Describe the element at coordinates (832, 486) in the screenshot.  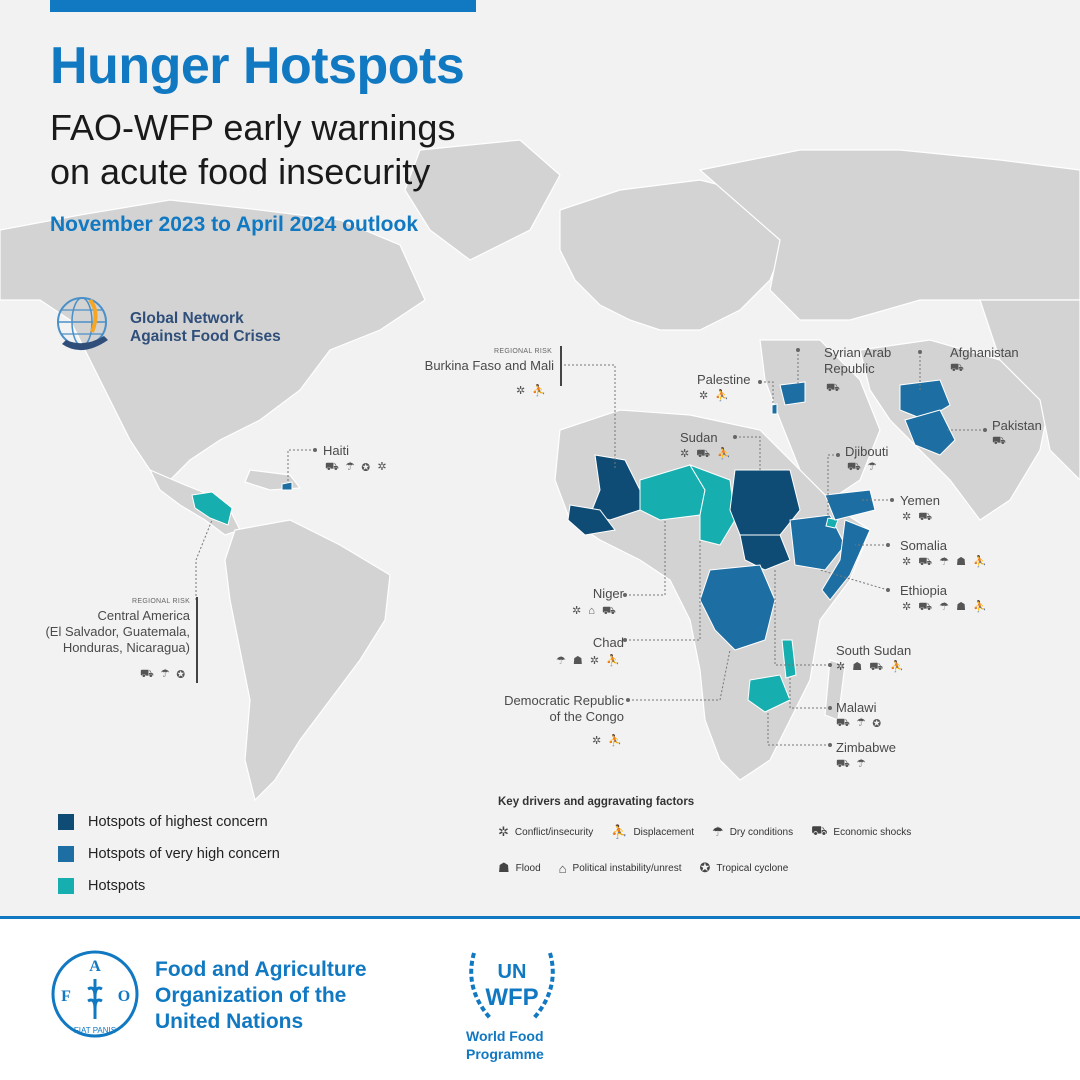
I see `leader-djibouti` at that location.